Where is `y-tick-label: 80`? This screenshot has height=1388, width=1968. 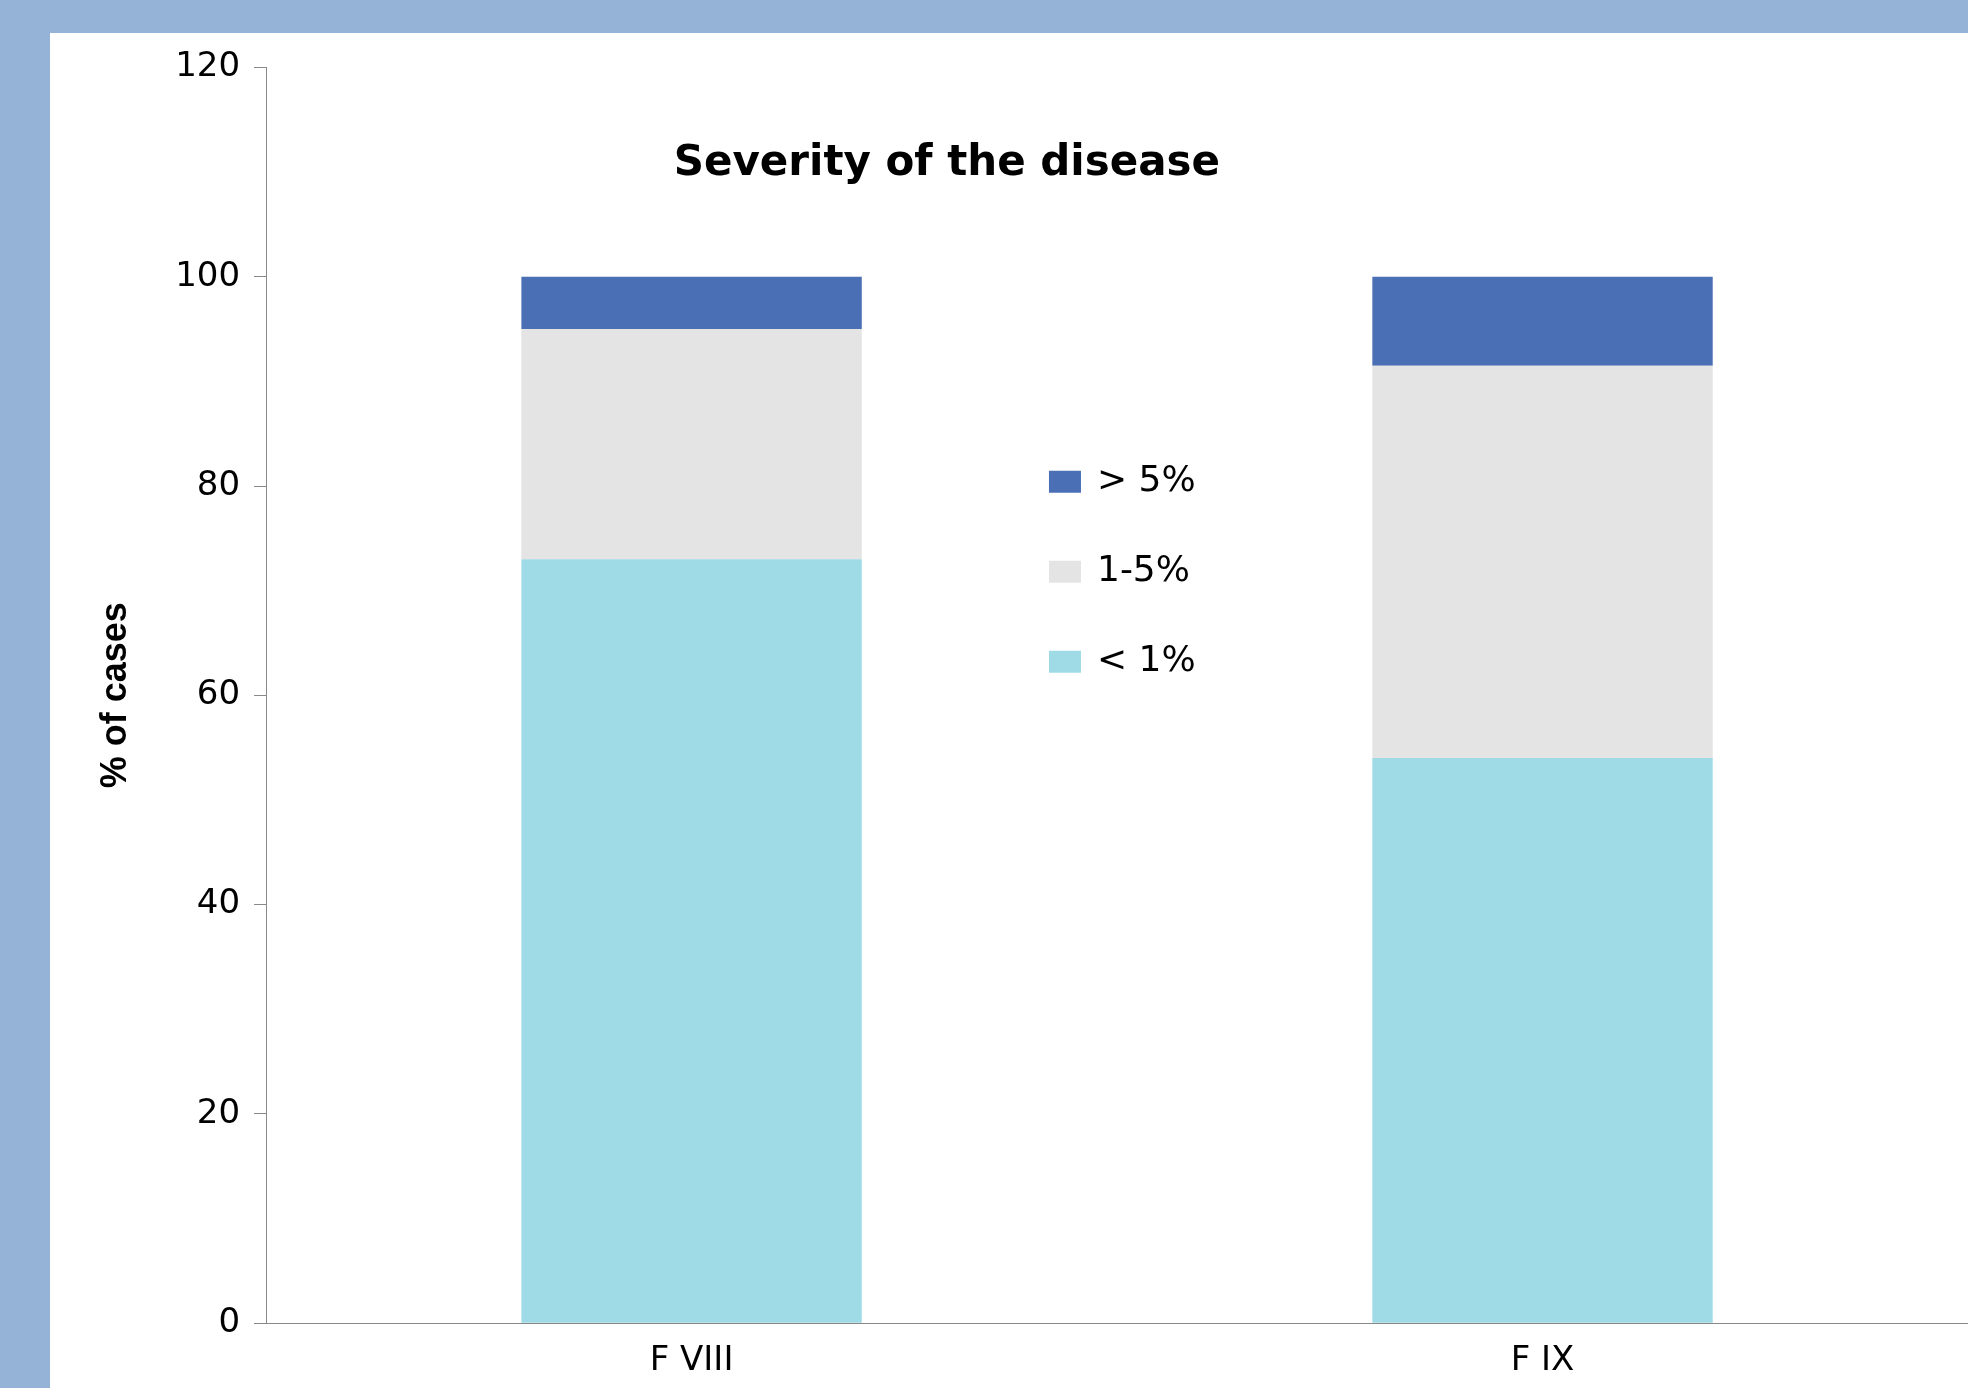
y-tick-label: 80 is located at coordinates (218, 482).